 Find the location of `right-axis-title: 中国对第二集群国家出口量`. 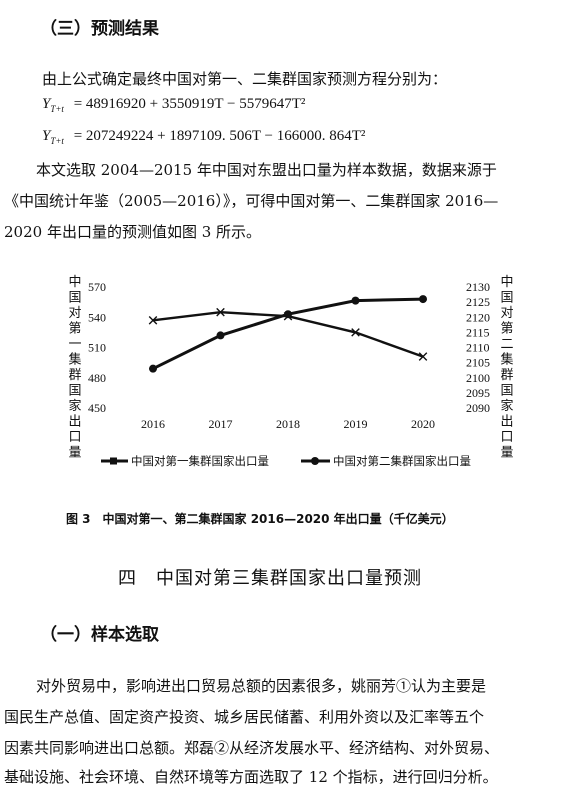

right-axis-title: 中国对第二集群国家出口量 is located at coordinates (506, 368).